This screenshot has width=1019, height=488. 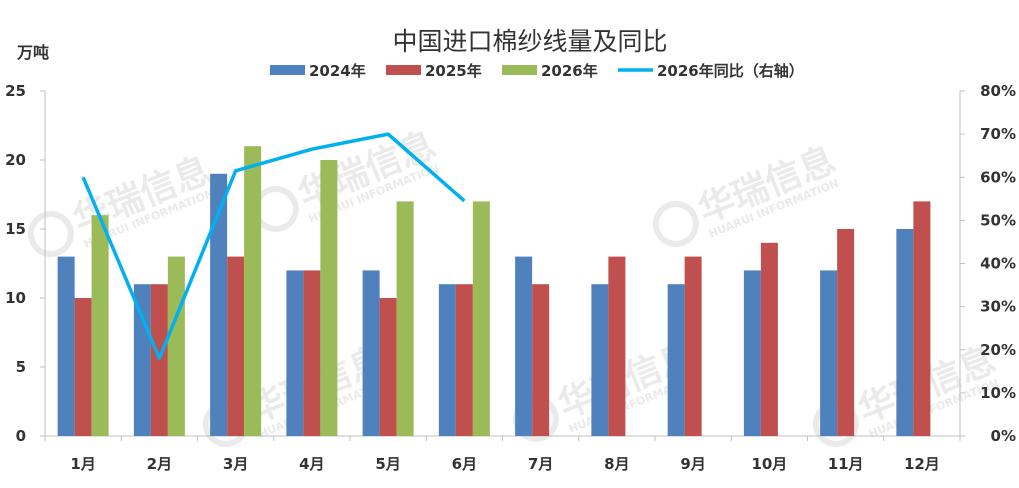 What do you see at coordinates (998, 264) in the screenshot?
I see `y2-tick-label: 40%` at bounding box center [998, 264].